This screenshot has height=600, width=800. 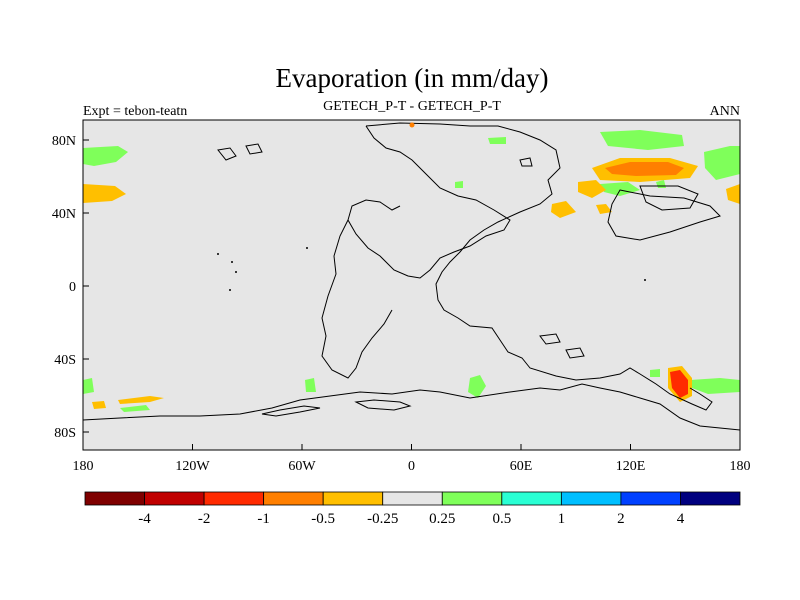 What do you see at coordinates (302, 466) in the screenshot?
I see `x-tick-label: 60W` at bounding box center [302, 466].